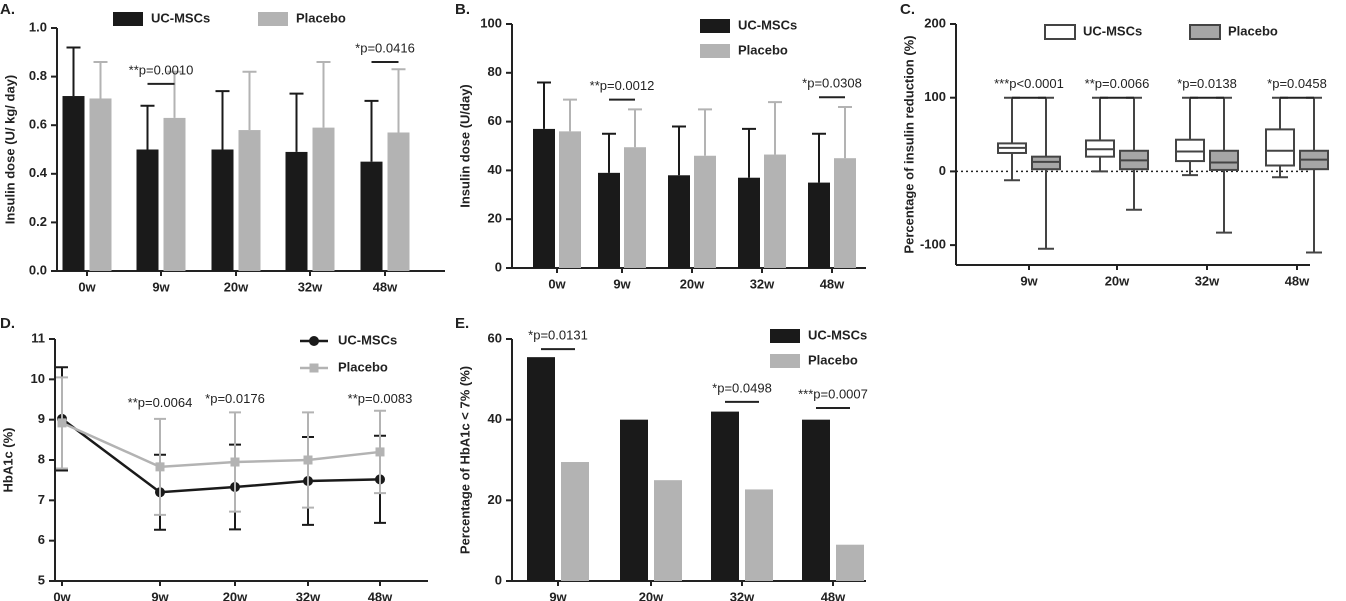 The width and height of the screenshot is (1346, 601). Describe the element at coordinates (1117, 83) in the screenshot. I see `annotation: **p=0.0066` at that location.